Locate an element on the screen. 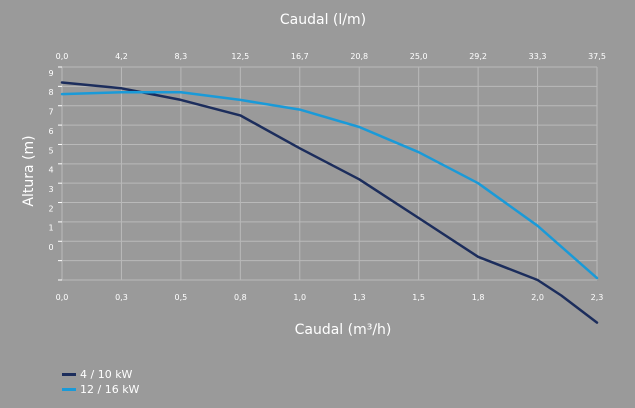  bottom-axis-ticks: 0,0 0,3 0,5 0,8 1,0 1,3 1,5 1,8 2,0 2,3 is located at coordinates (330, 297).